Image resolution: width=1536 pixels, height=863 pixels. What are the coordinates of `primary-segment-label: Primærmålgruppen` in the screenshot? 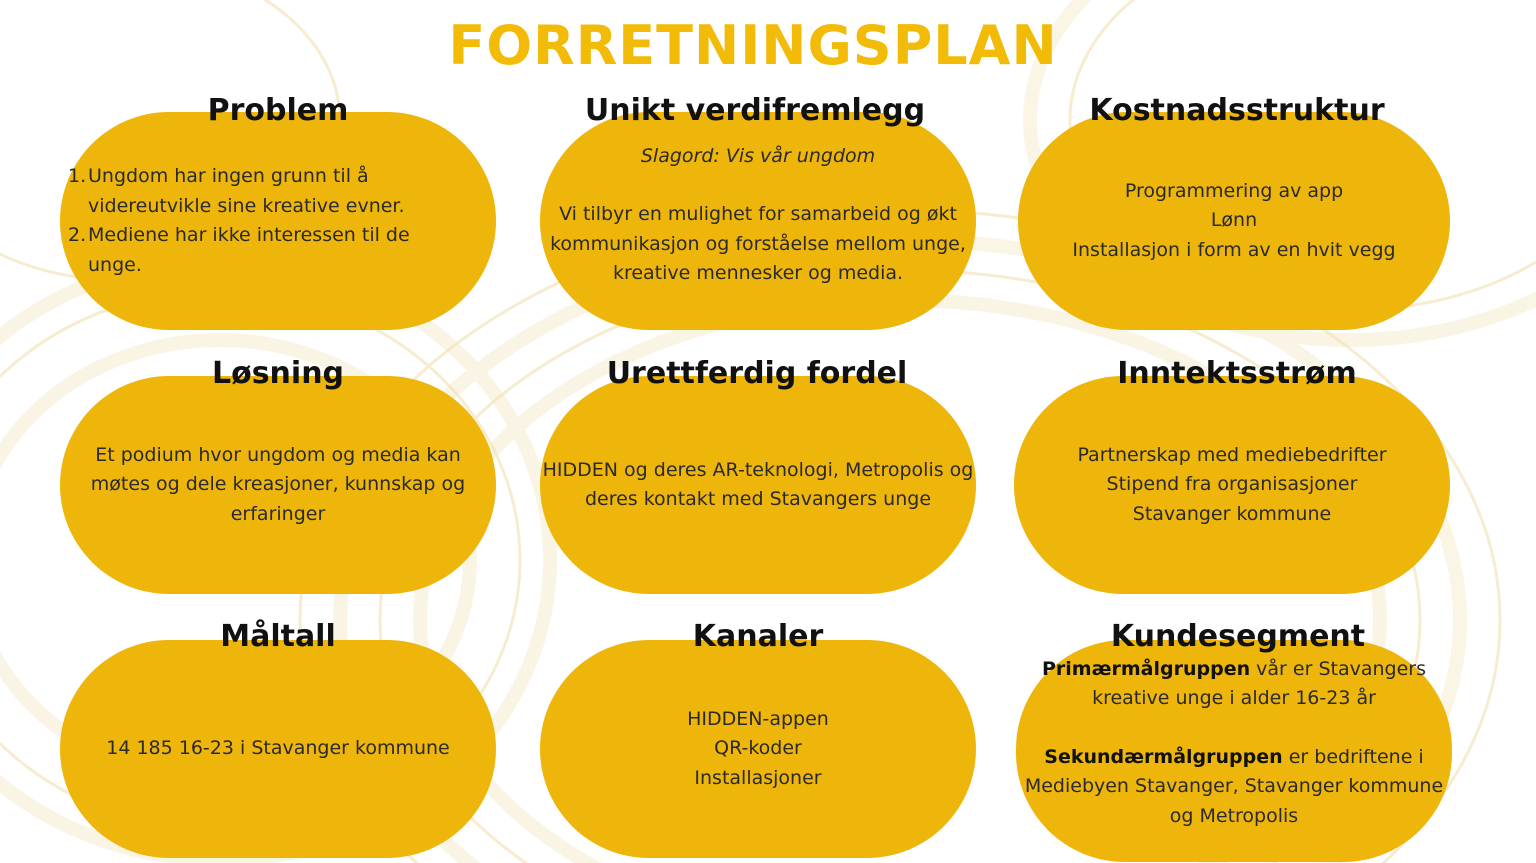 It's located at (1146, 668).